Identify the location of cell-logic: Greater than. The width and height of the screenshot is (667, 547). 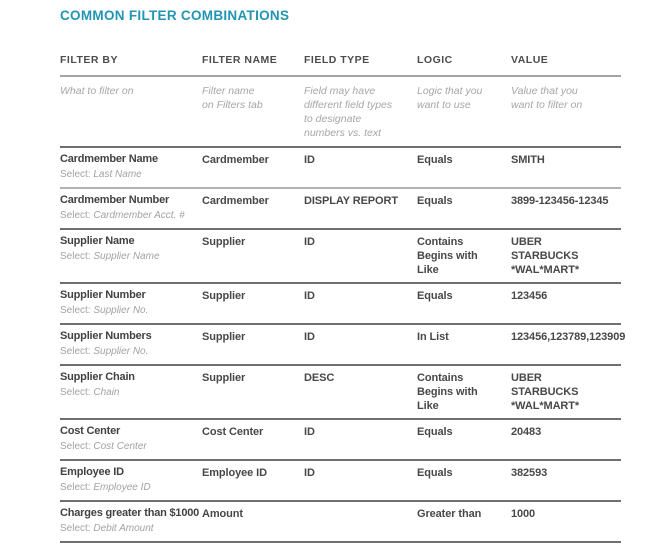
(449, 514).